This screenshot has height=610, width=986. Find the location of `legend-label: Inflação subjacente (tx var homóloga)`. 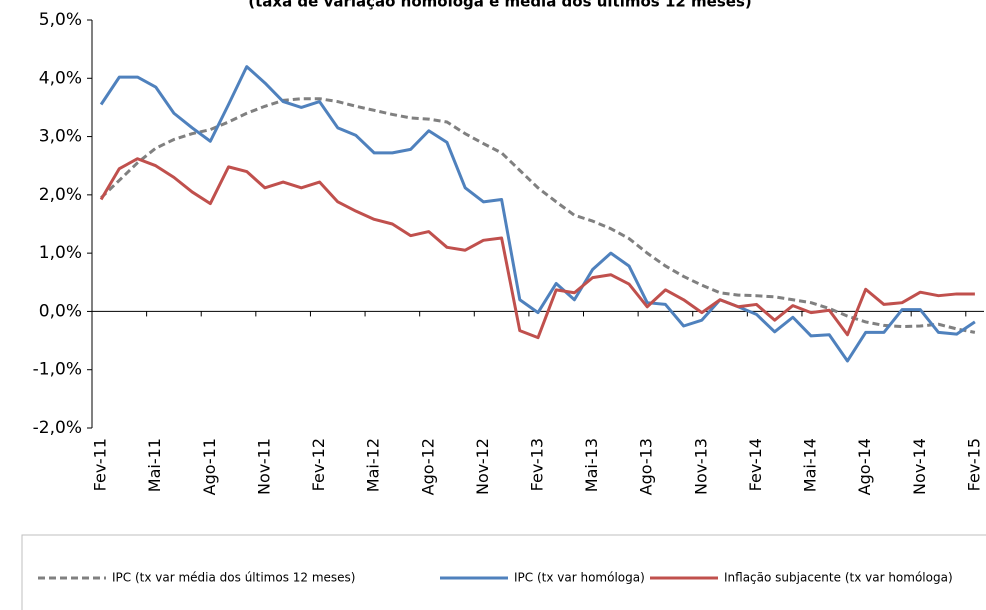

legend-label: Inflação subjacente (tx var homóloga) is located at coordinates (838, 578).